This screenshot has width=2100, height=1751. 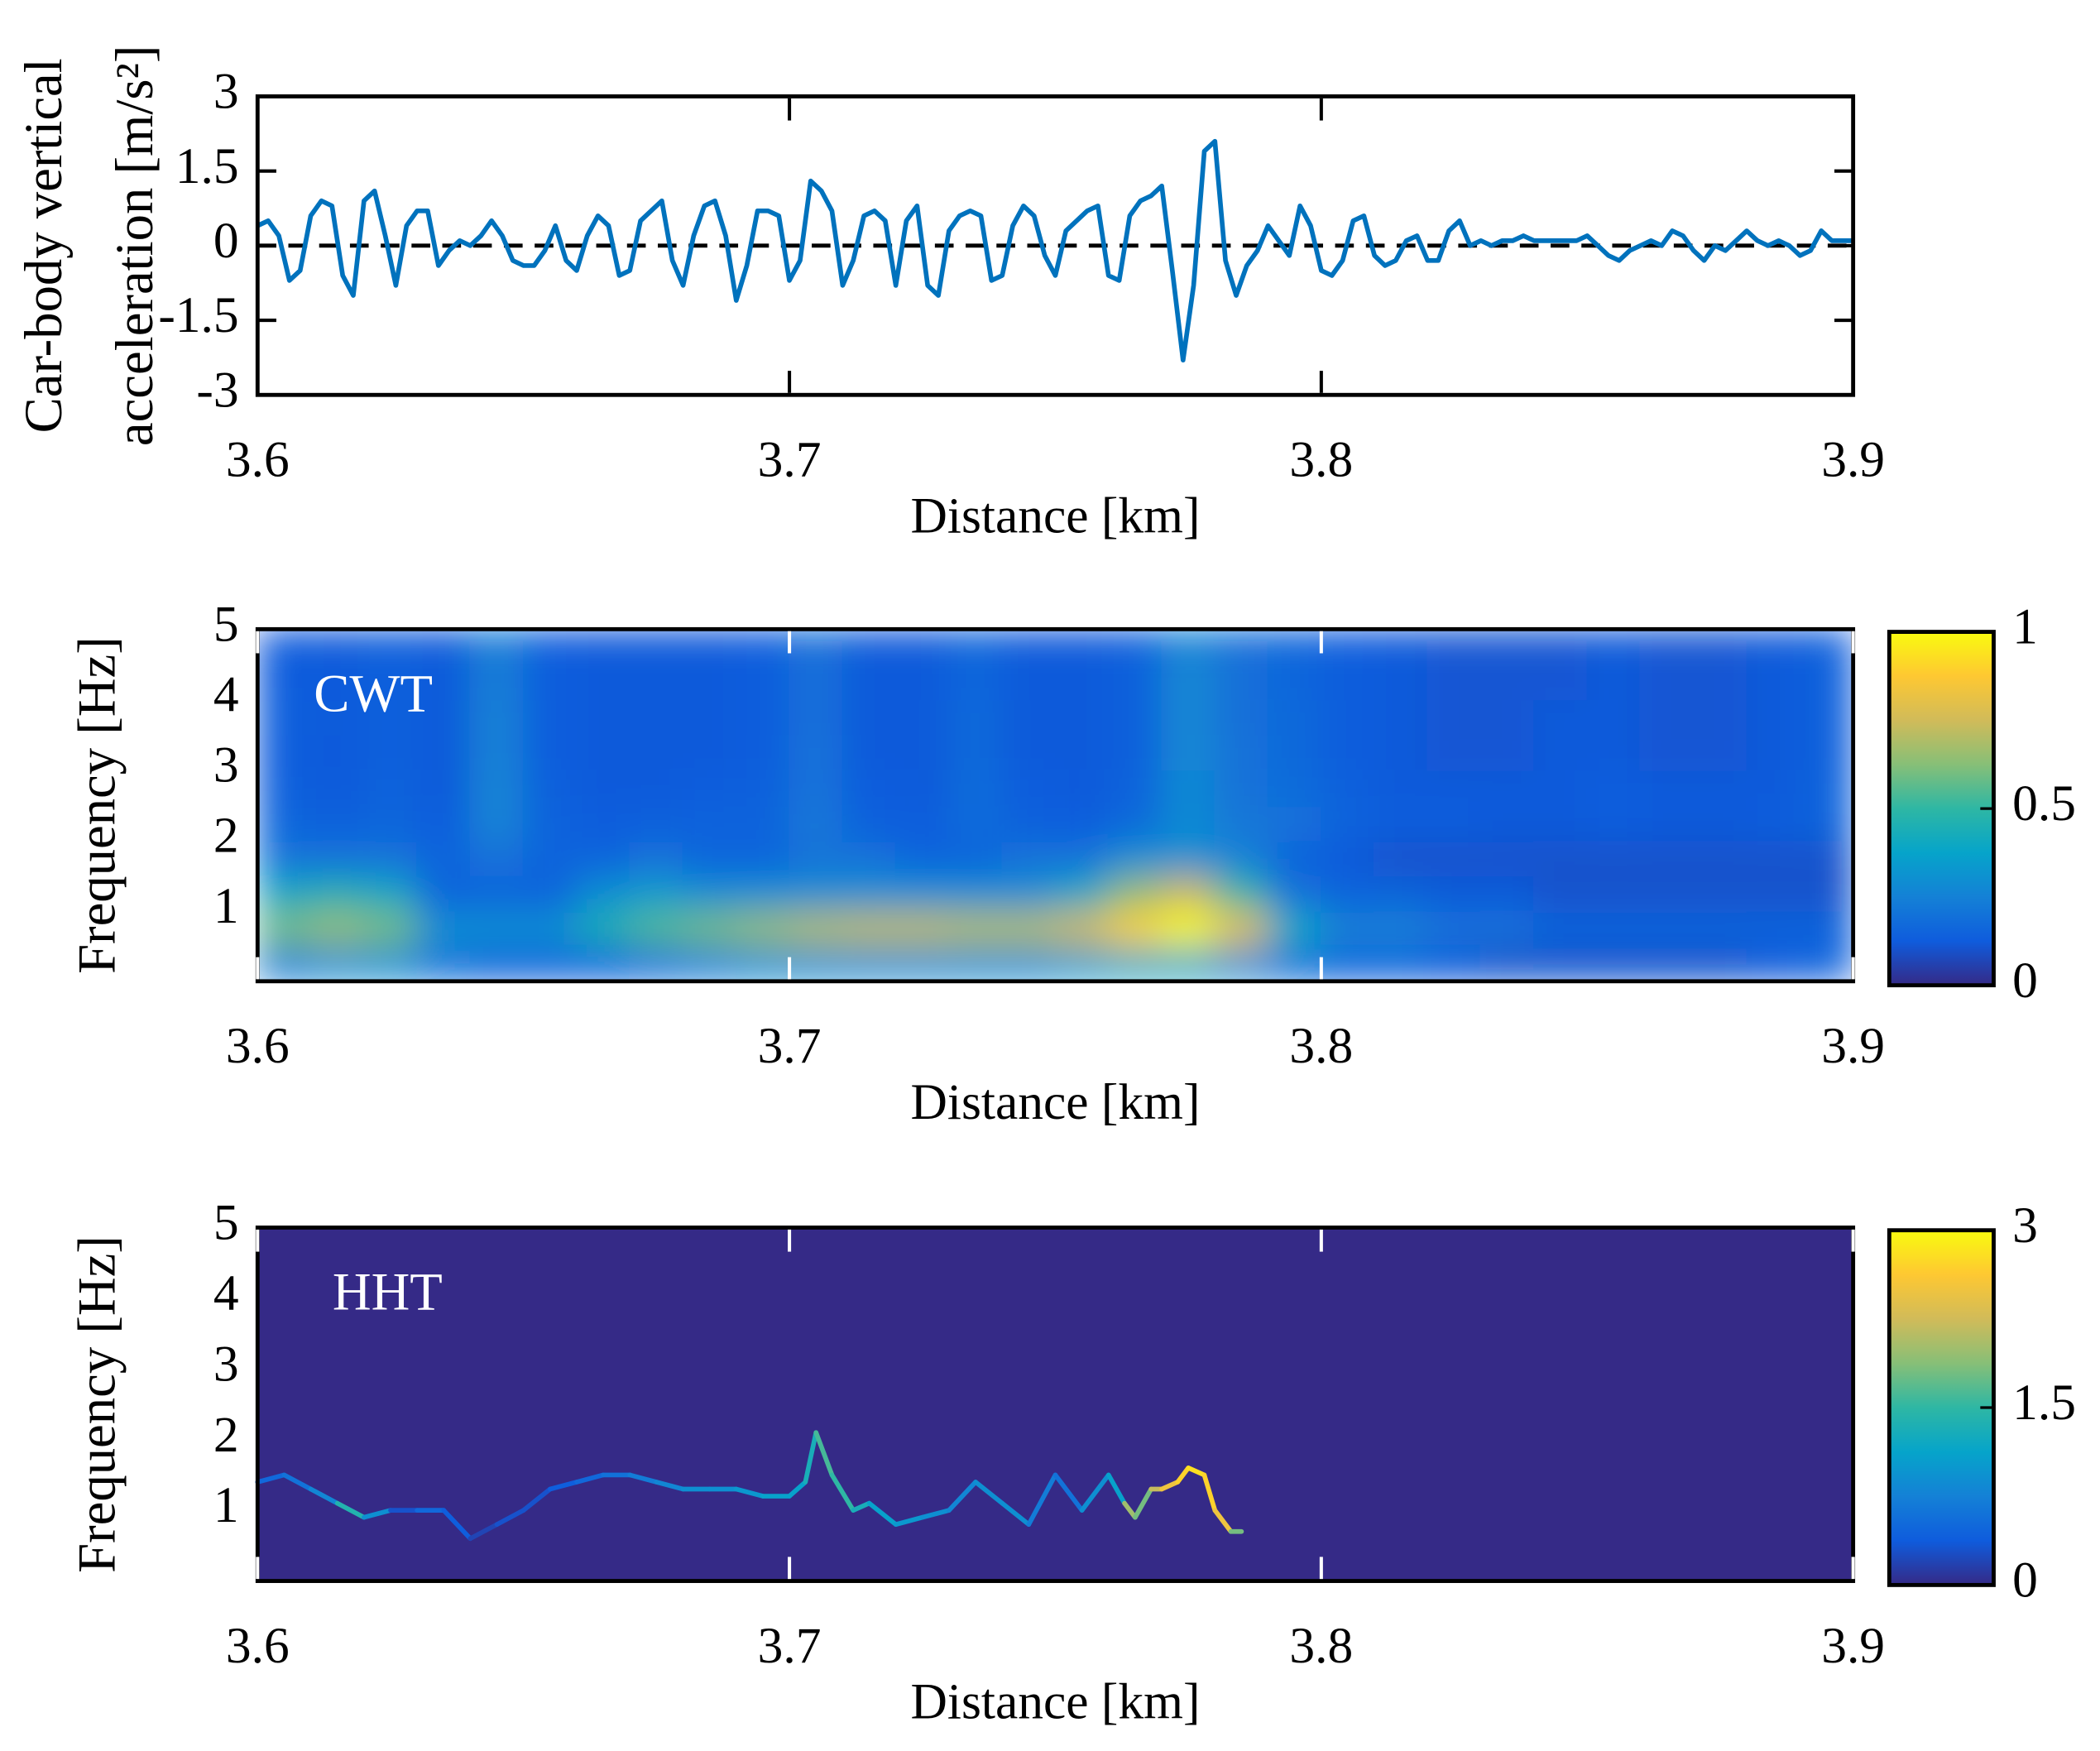 I want to click on y-tick-label: 1, so click(x=226, y=1505).